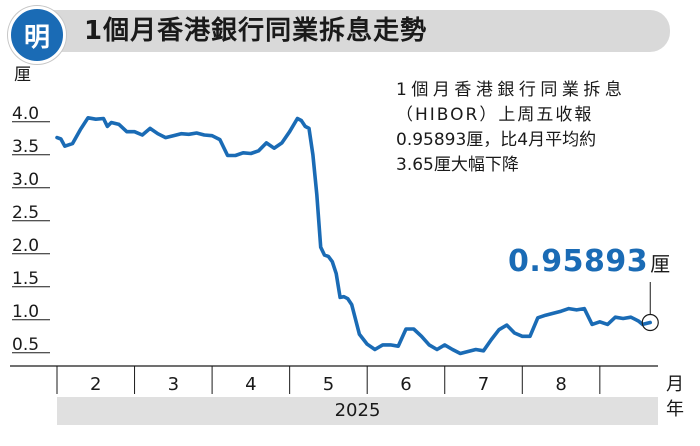 Image resolution: width=700 pixels, height=446 pixels. I want to click on y-tick-label: 4.0, so click(25, 114).